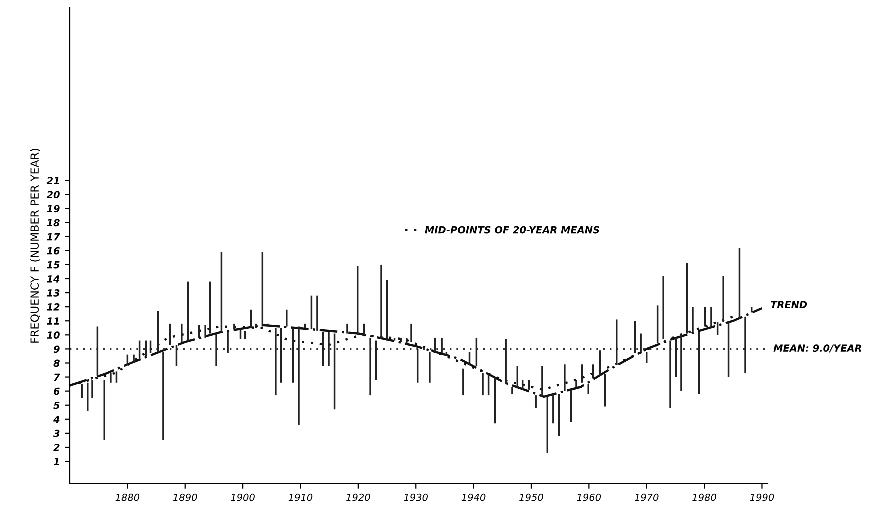 This screenshot has height=514, width=877. Describe the element at coordinates (532, 498) in the screenshot. I see `x-tick-label: 1950` at that location.